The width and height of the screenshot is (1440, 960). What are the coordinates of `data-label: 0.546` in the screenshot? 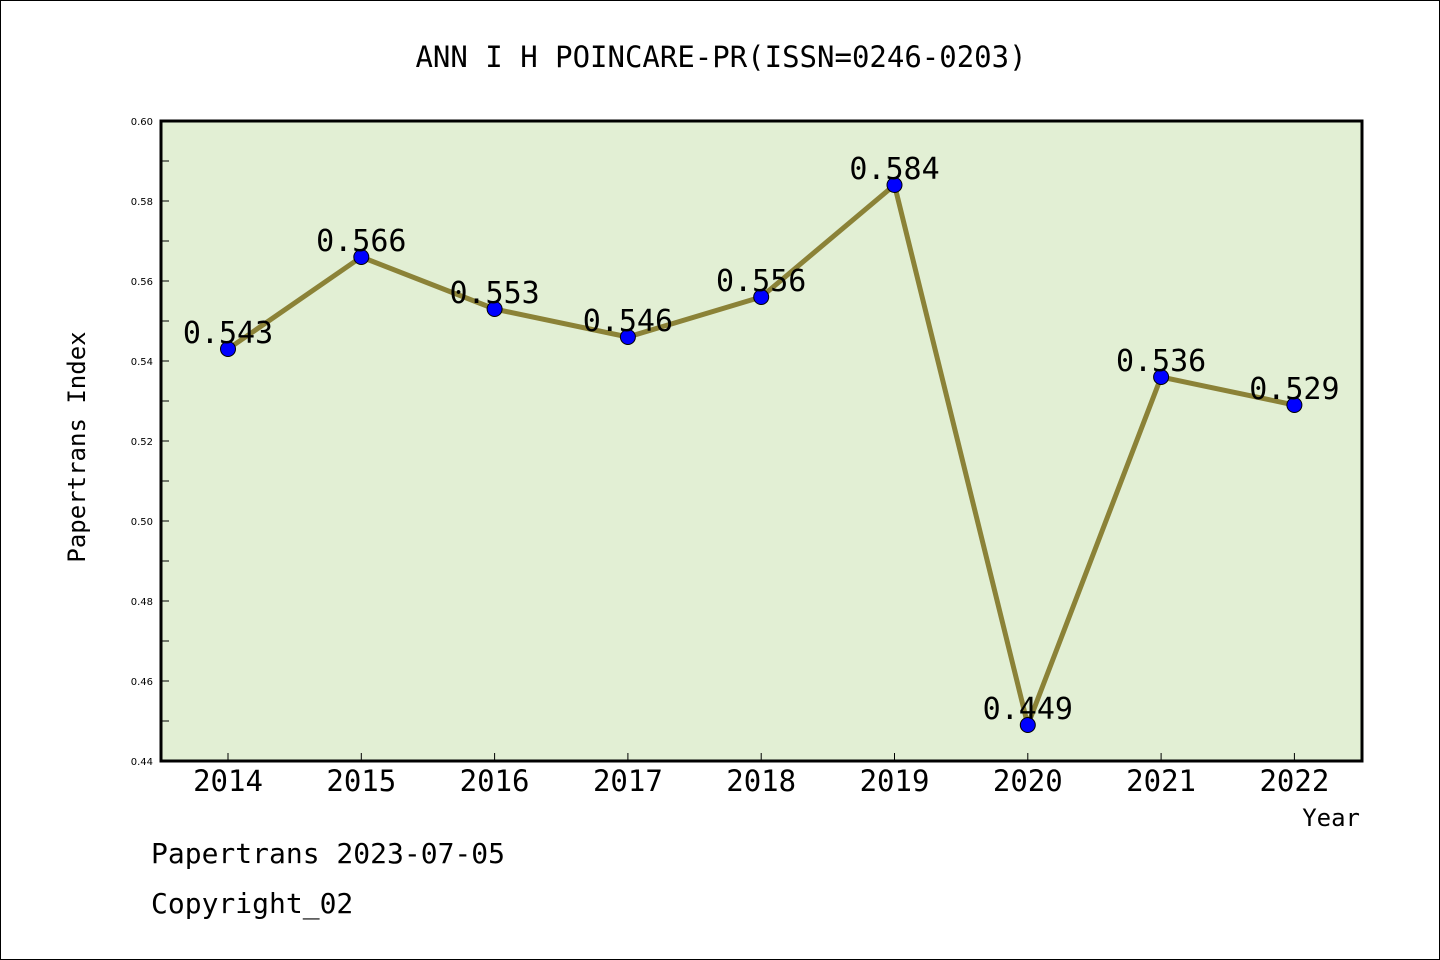 It's located at (628, 321).